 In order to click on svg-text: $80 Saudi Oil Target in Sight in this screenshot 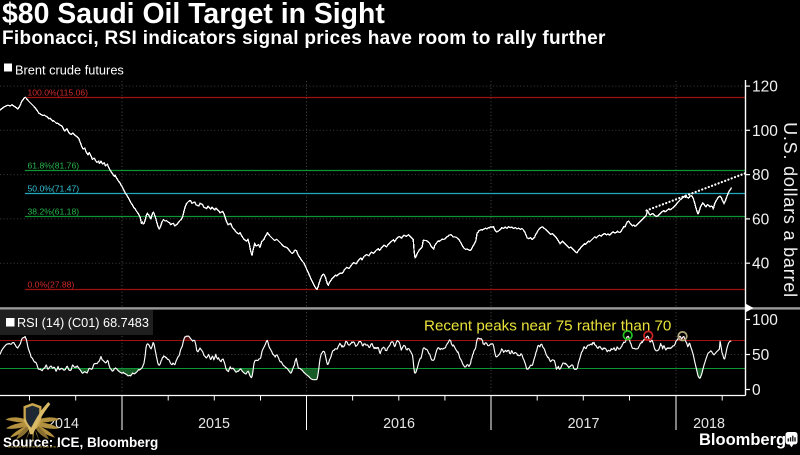, I will do `click(193, 15)`.